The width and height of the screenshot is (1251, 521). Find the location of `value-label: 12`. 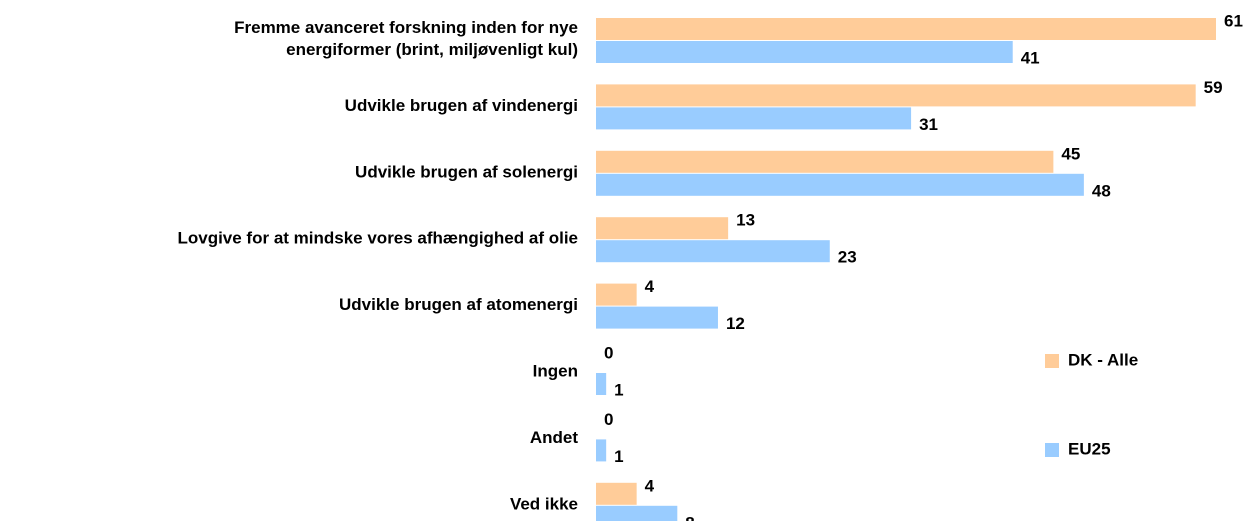

value-label: 12 is located at coordinates (735, 323).